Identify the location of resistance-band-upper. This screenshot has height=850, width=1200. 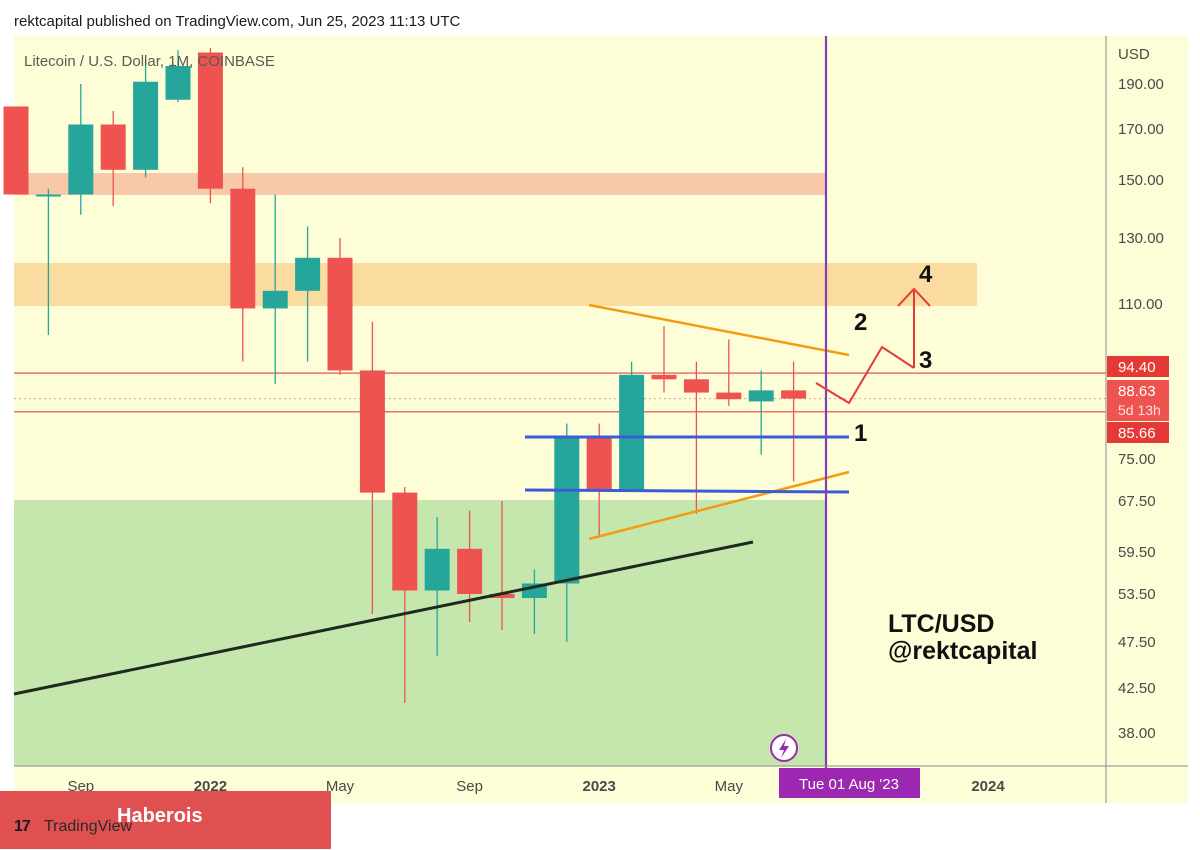
(420, 184).